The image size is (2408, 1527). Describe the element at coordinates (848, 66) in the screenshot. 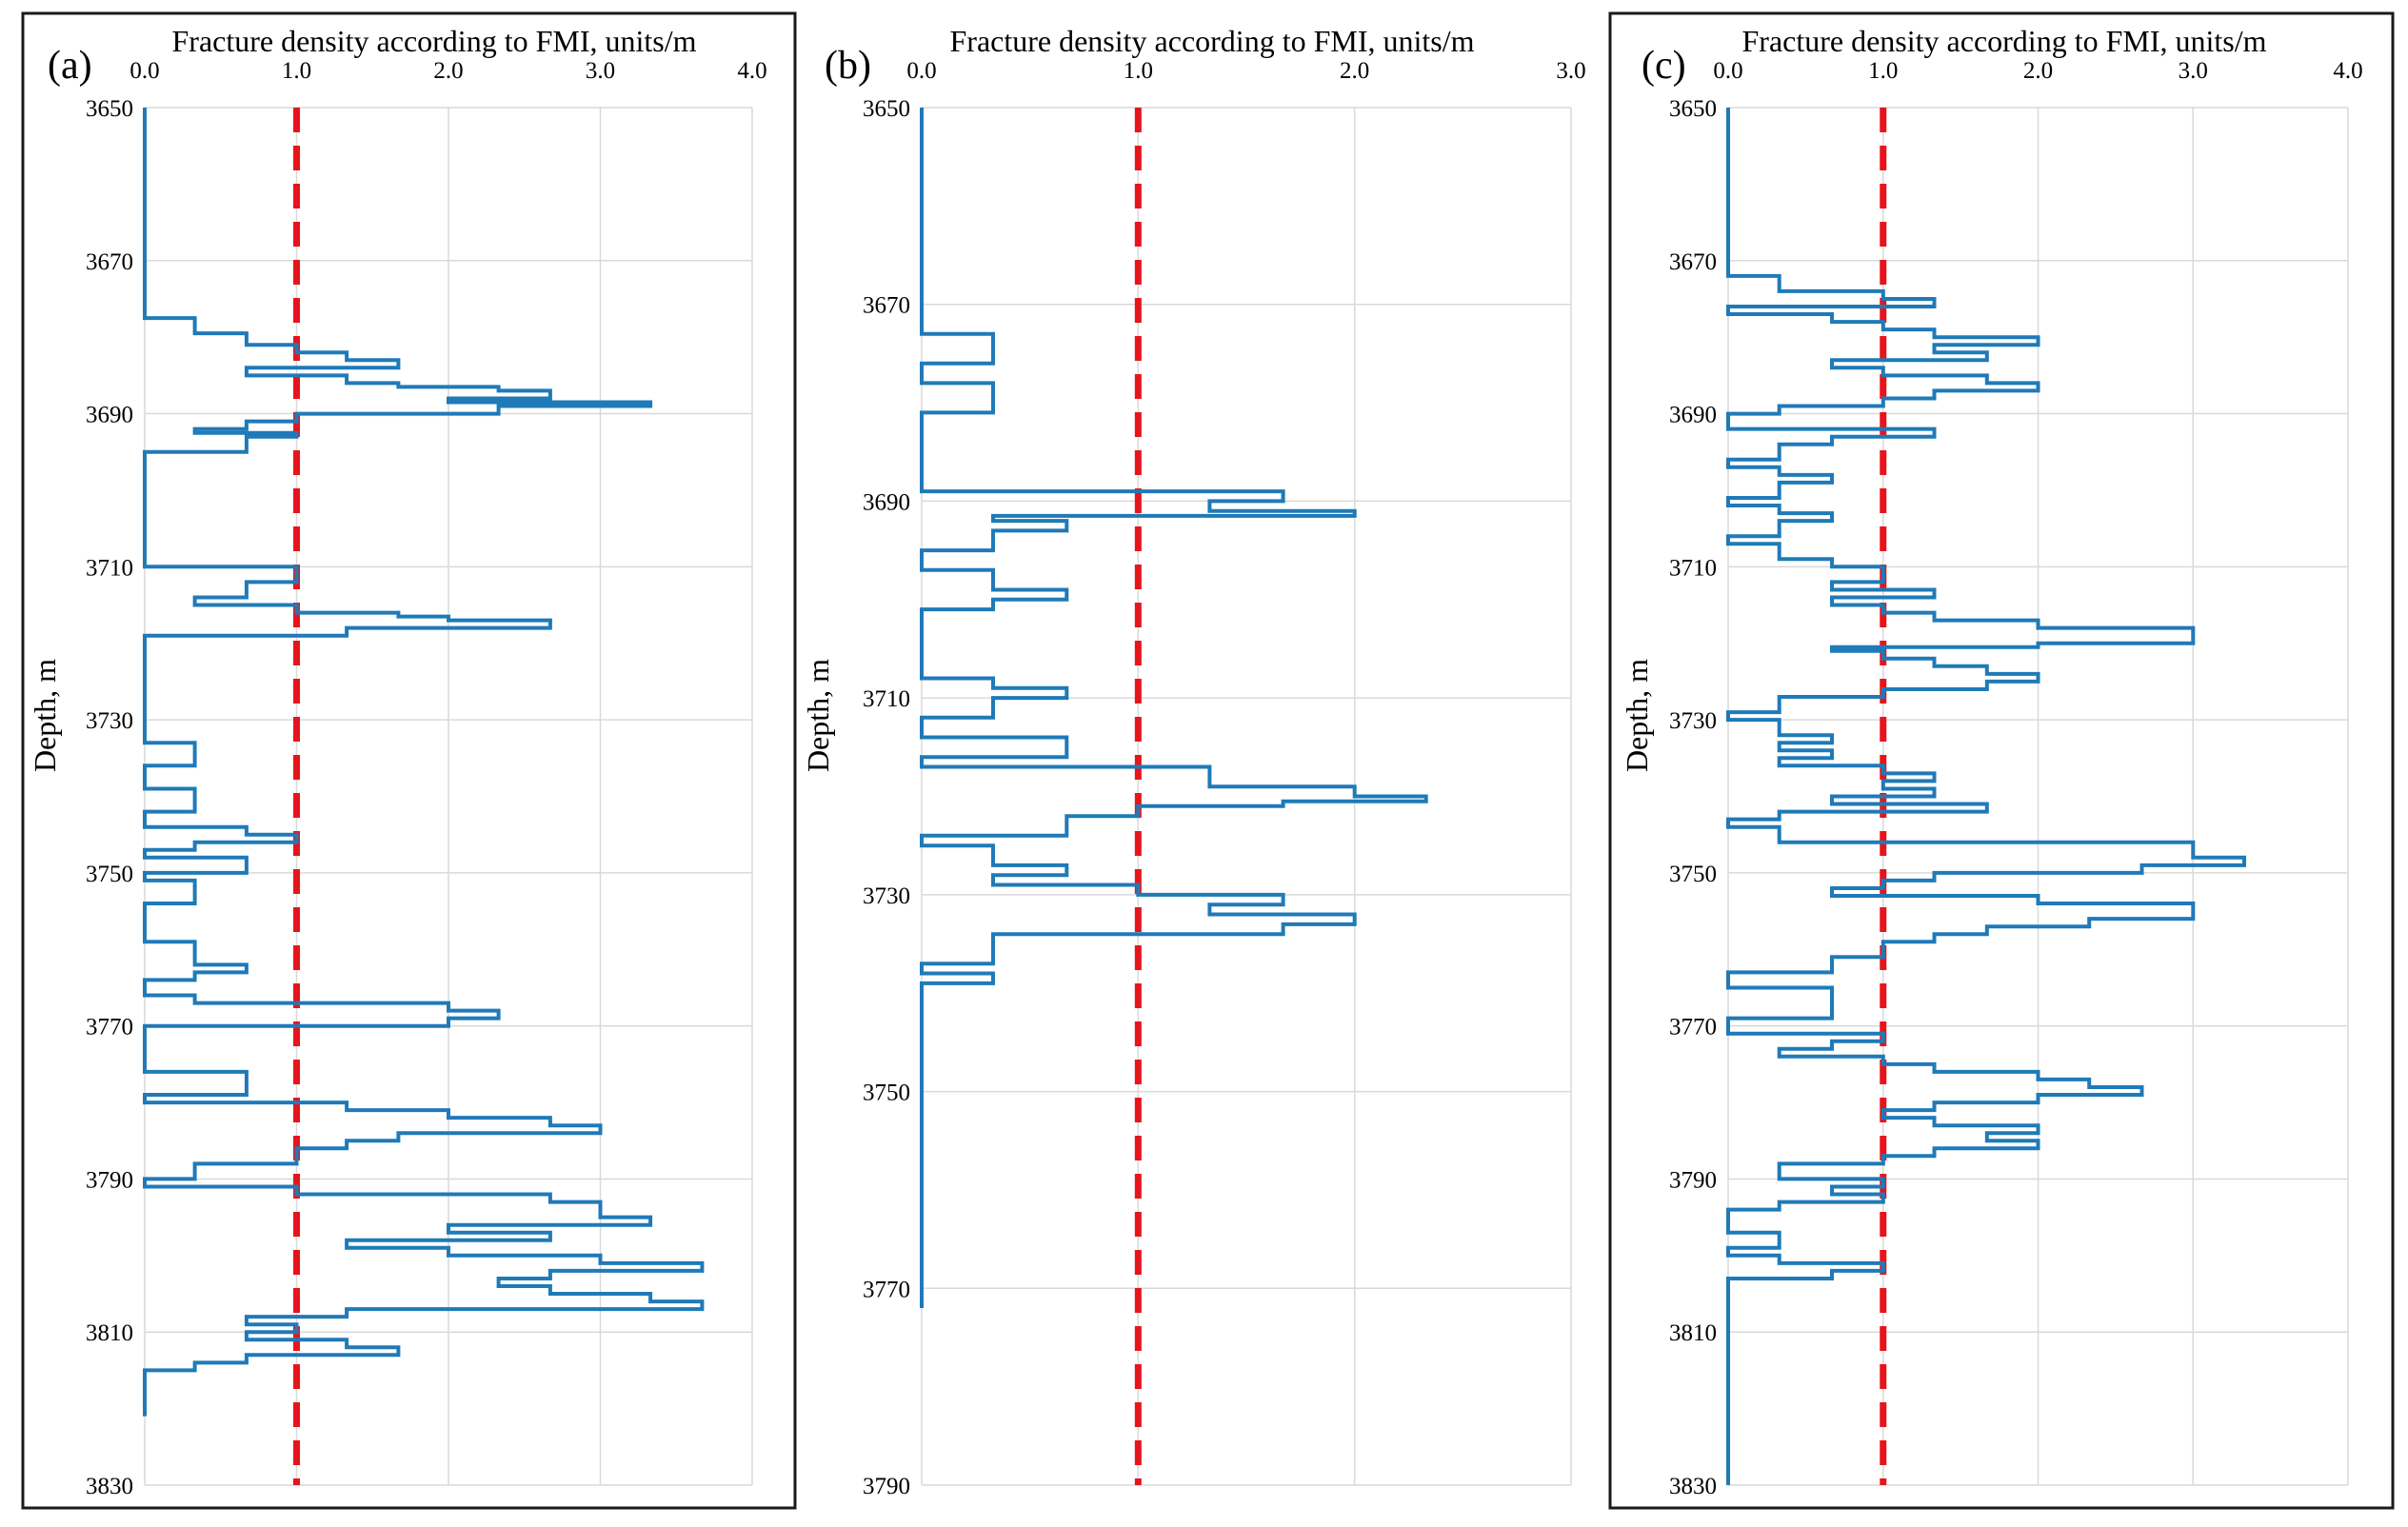

I see `panel-letter: (b)` at that location.